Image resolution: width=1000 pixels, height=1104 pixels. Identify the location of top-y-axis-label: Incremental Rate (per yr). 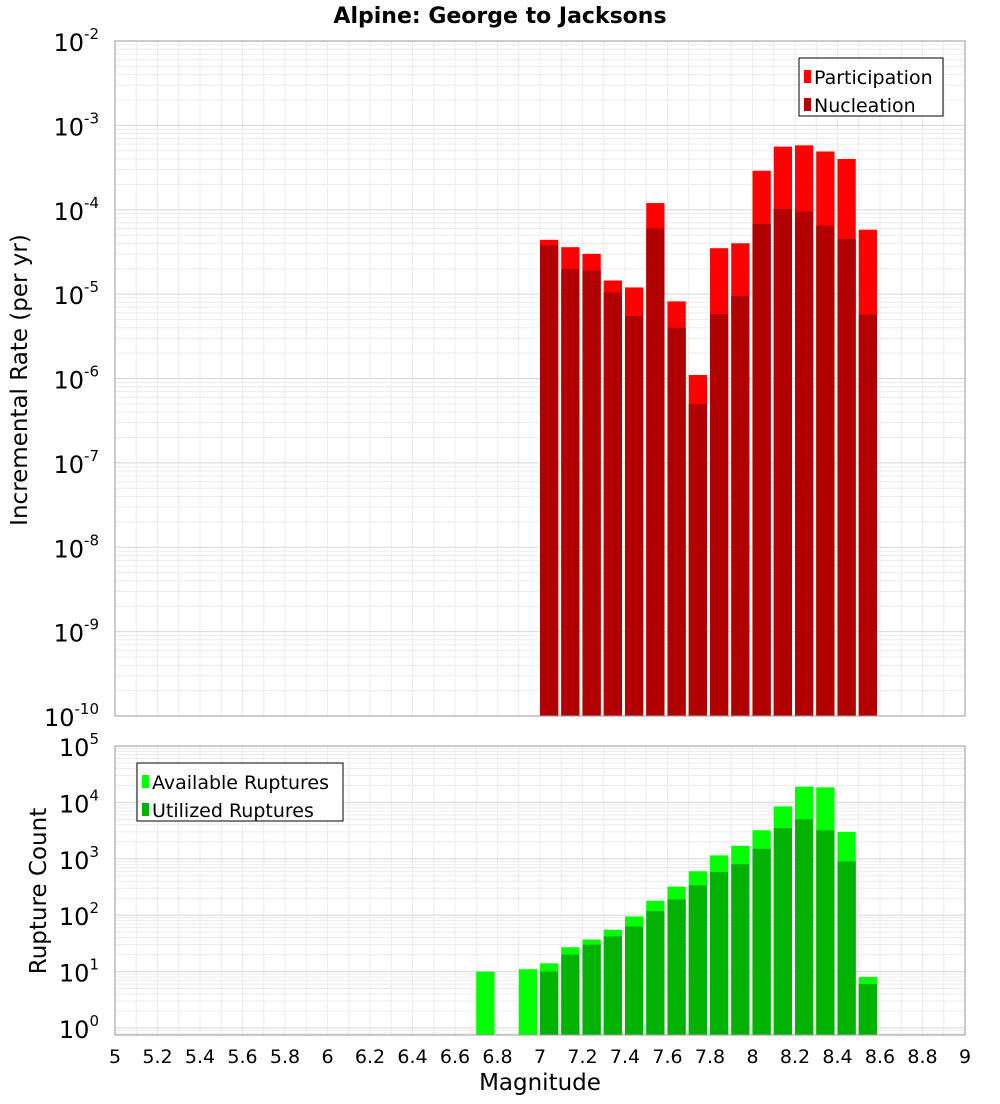
(20, 380).